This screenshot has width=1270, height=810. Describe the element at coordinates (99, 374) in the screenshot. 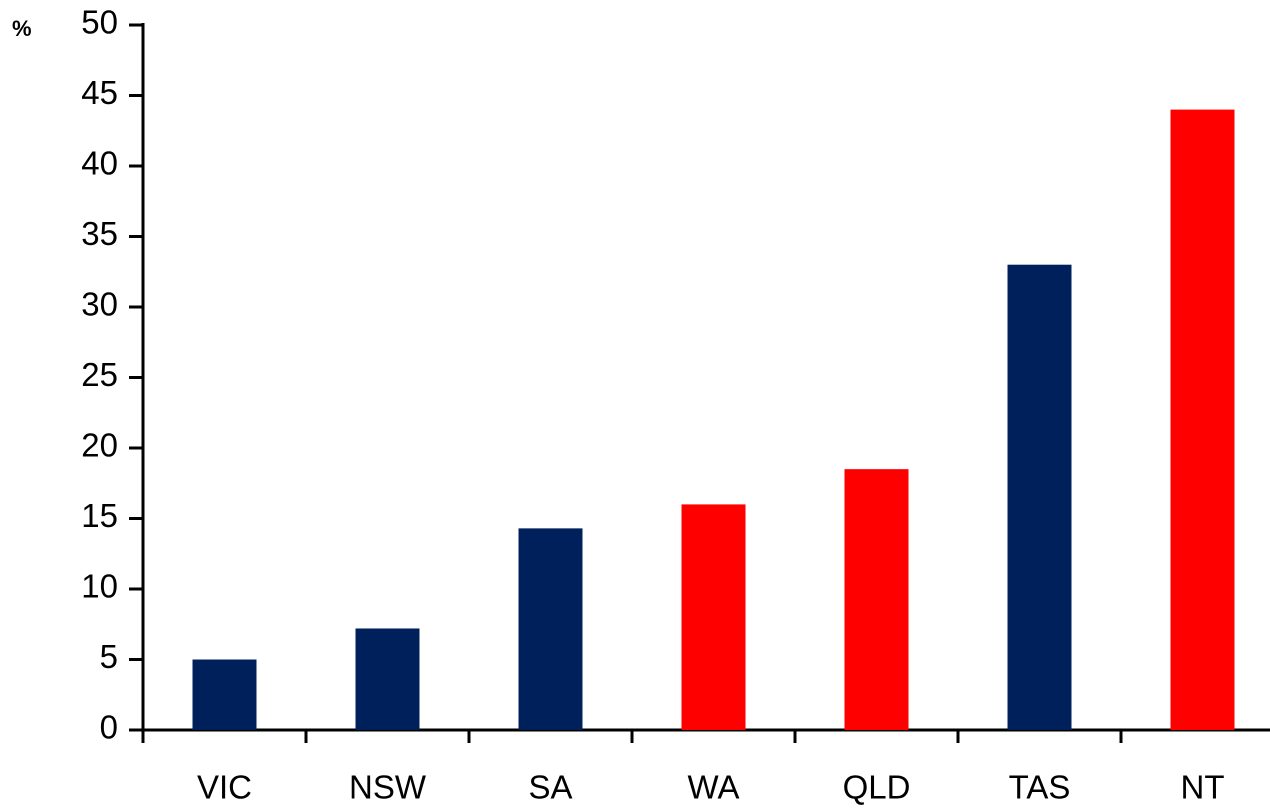

I see `y-tick-label: 25` at that location.